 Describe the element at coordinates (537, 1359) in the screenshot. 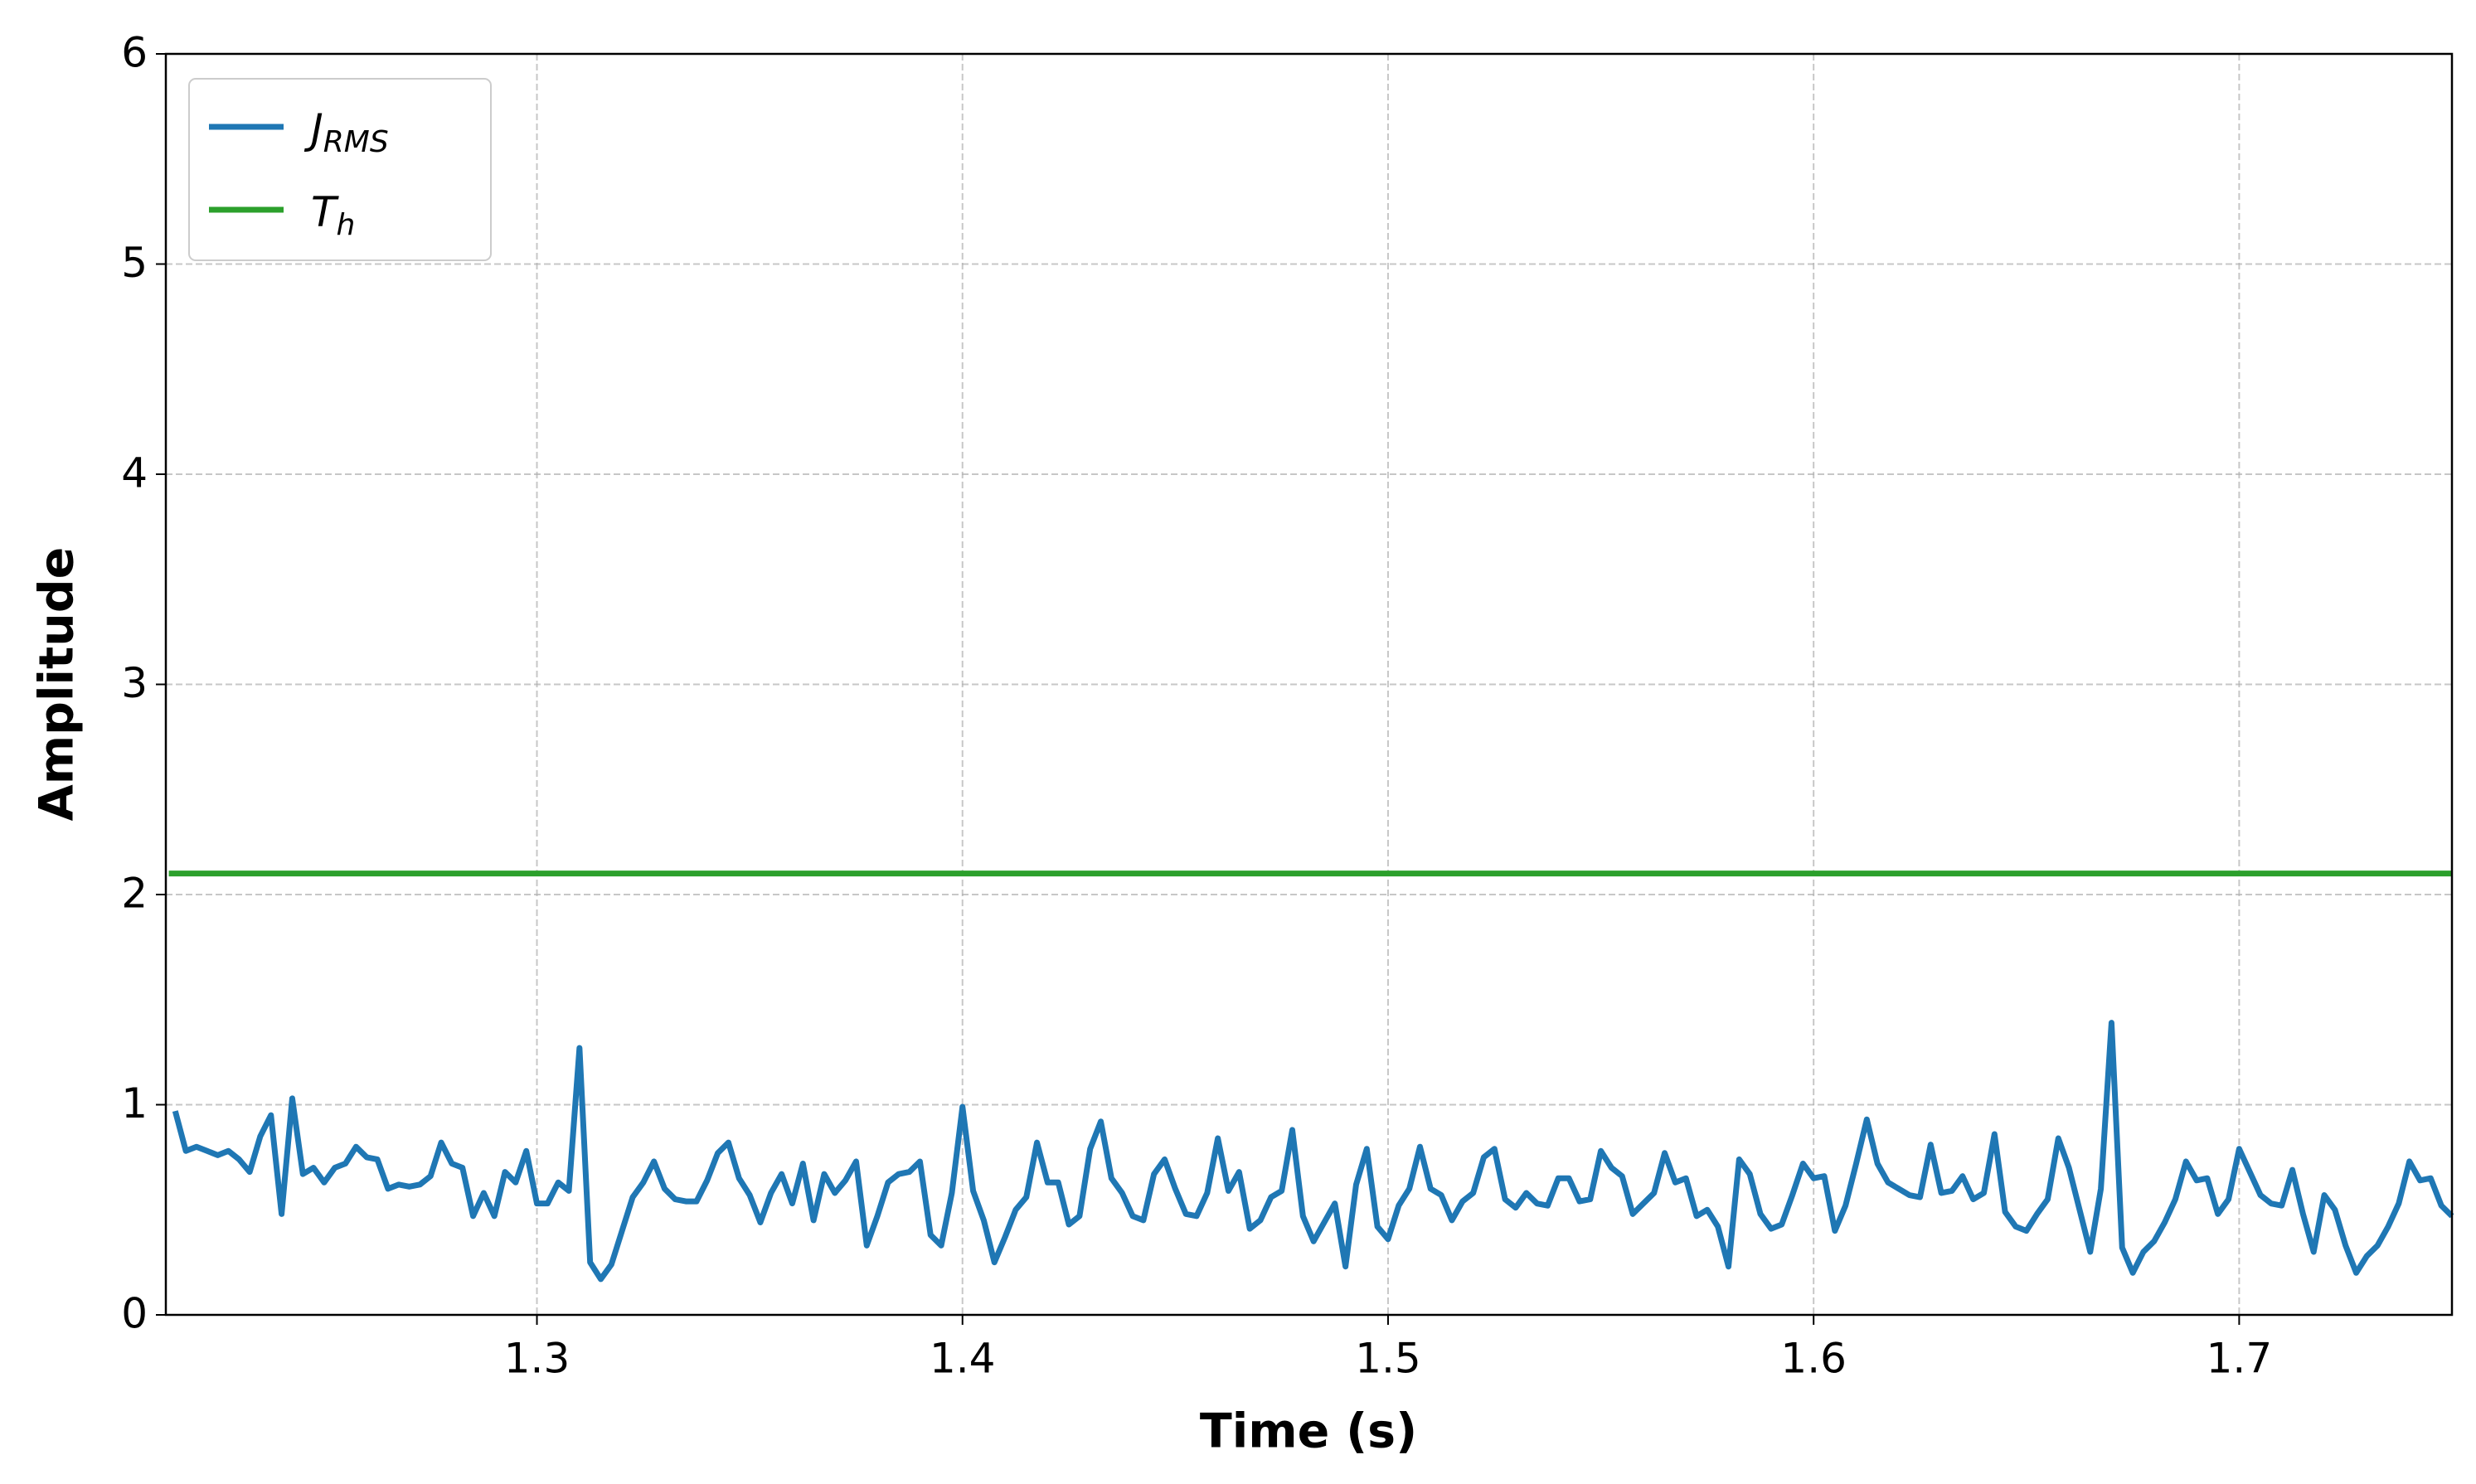

I see `x-tick-label: 1.3` at that location.